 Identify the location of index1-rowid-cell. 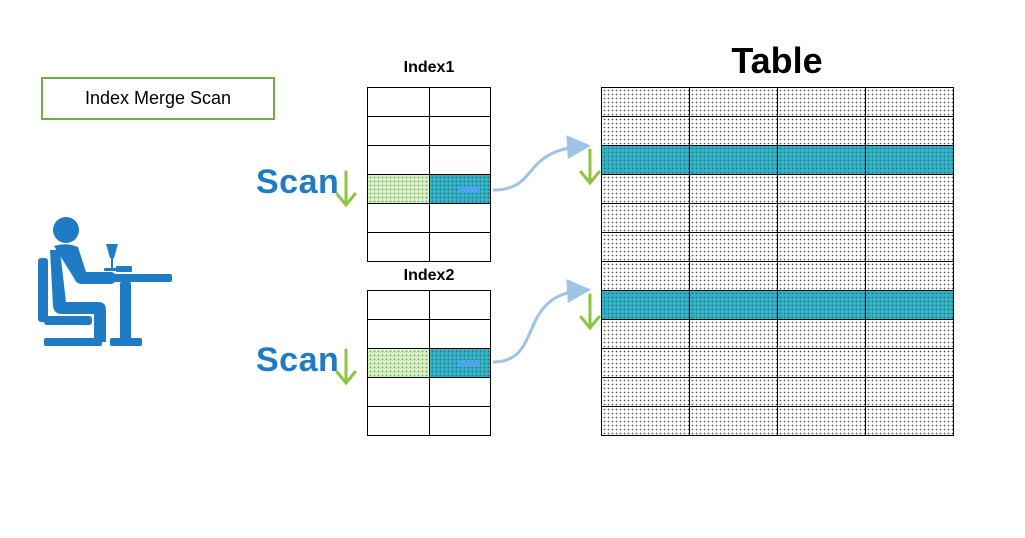
(460, 189).